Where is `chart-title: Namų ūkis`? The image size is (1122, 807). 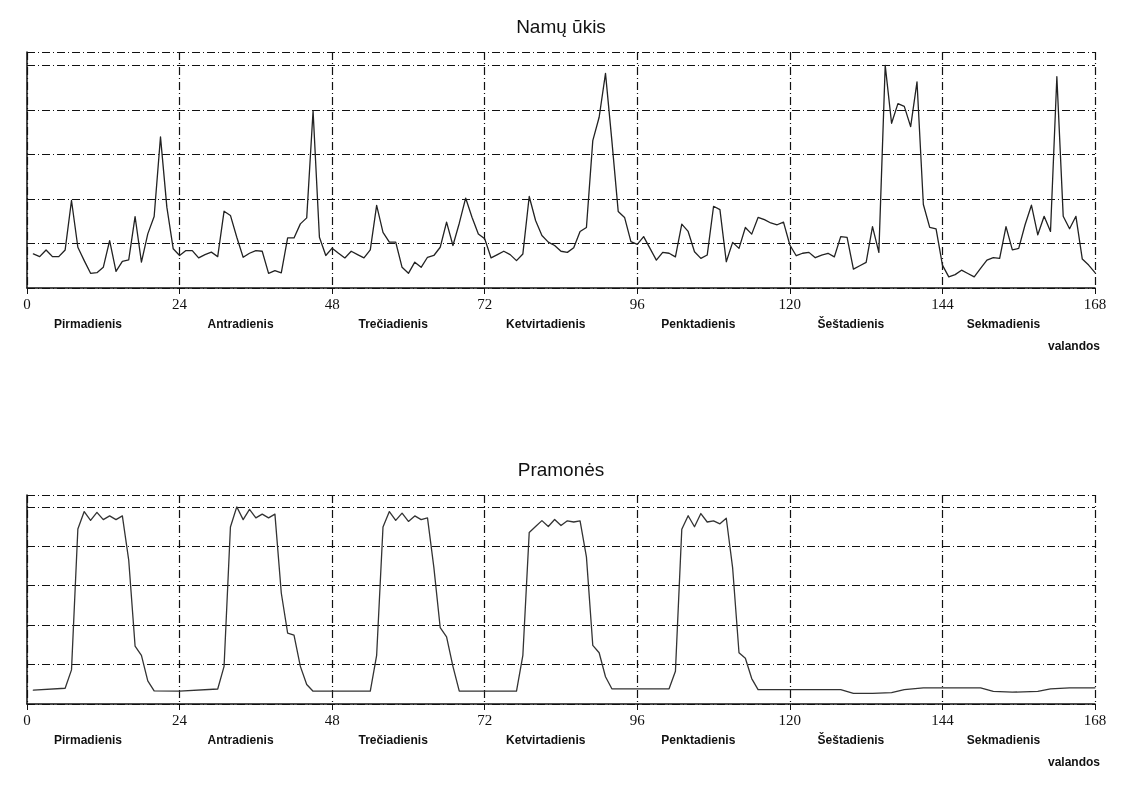
chart-title: Namų ūkis is located at coordinates (561, 26).